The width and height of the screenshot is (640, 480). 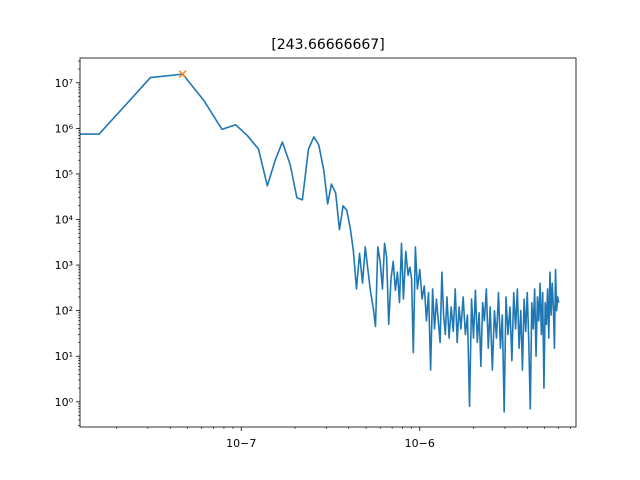 What do you see at coordinates (64, 83) in the screenshot?
I see `y-tick-label: 10⁷` at bounding box center [64, 83].